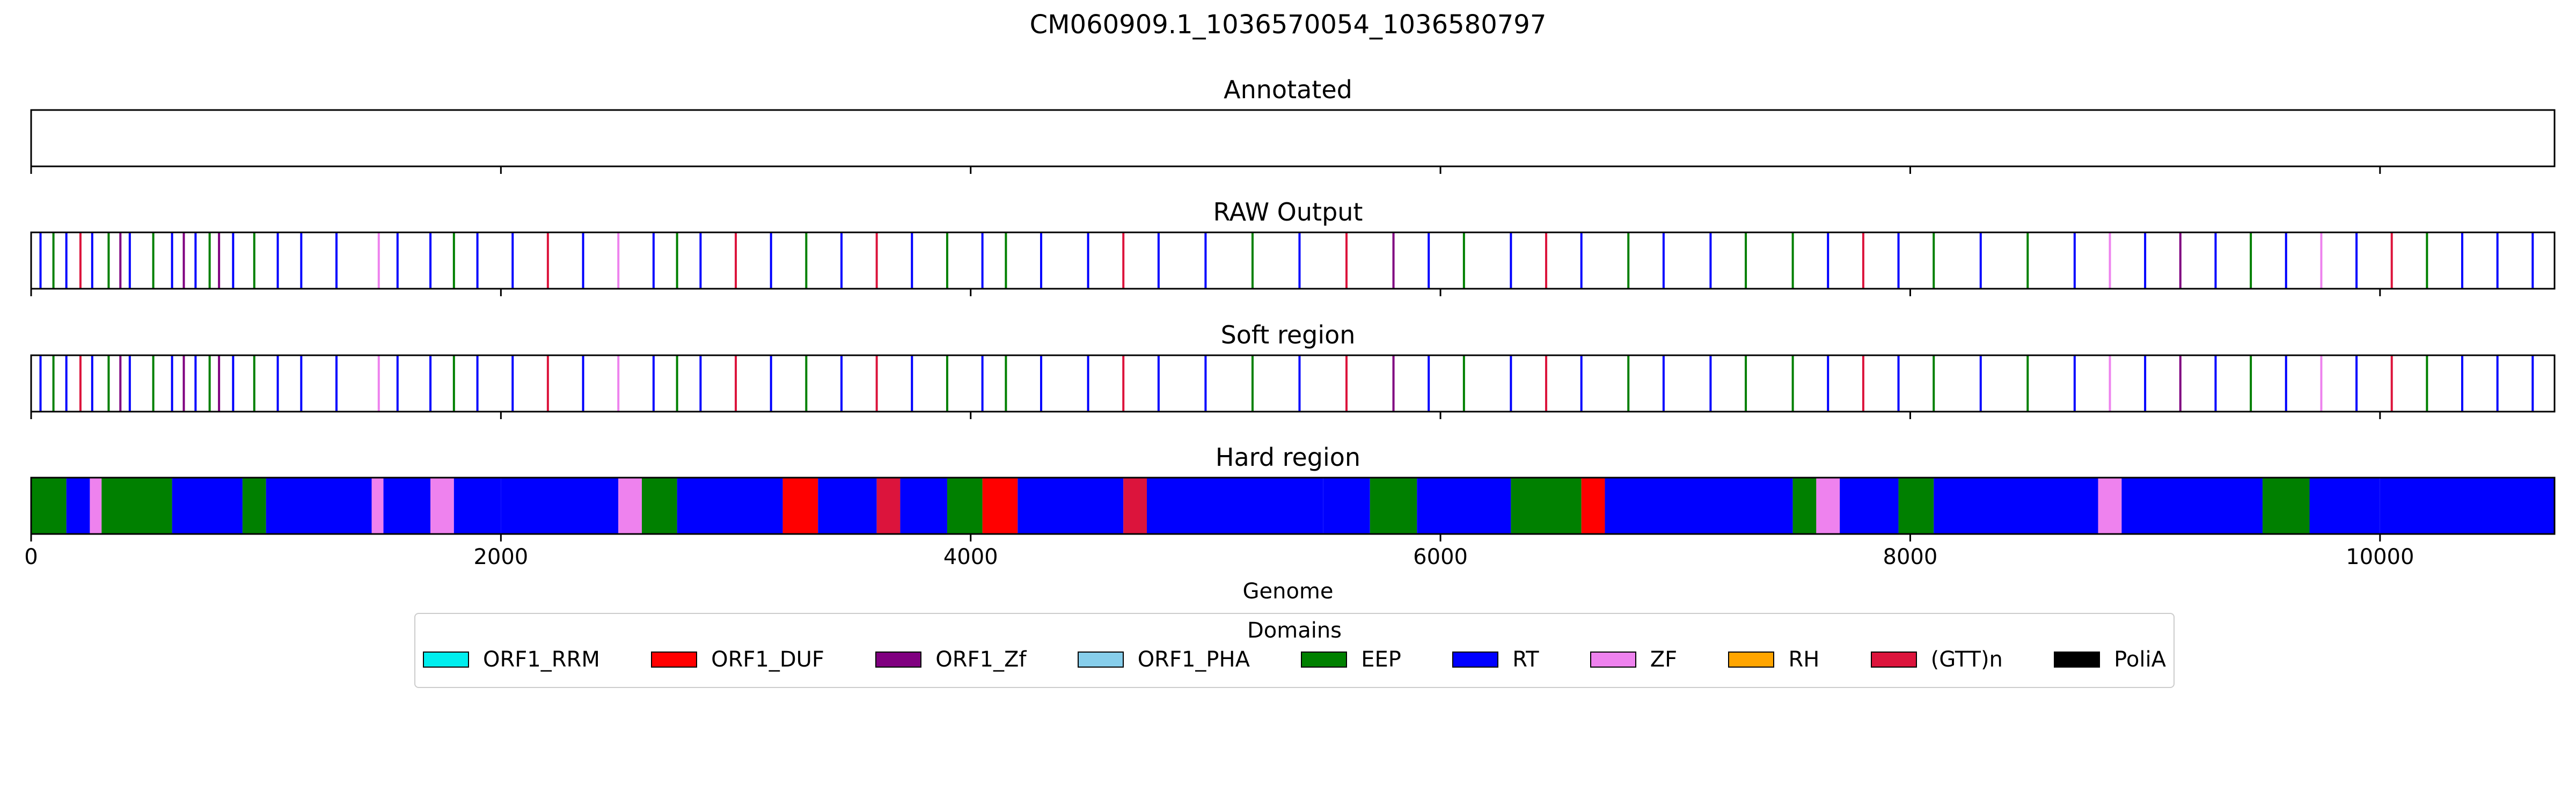 The width and height of the screenshot is (2576, 805). I want to click on panel-1: RAW Output, so click(1293, 246).